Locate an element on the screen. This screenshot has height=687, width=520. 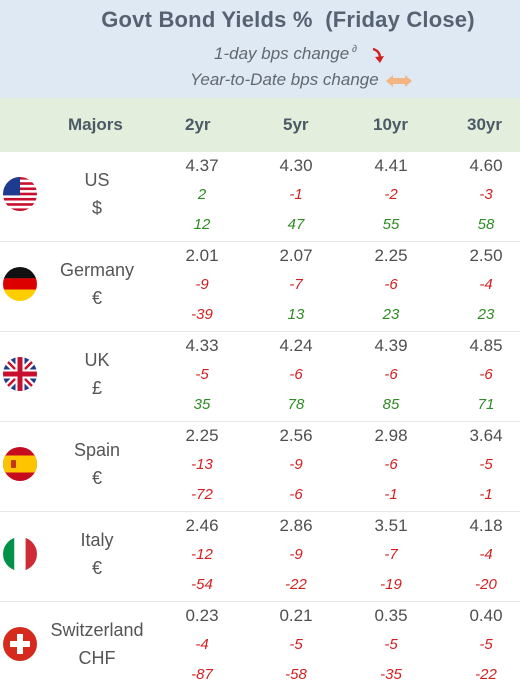
yield-value: 4.18 is located at coordinates (486, 525).